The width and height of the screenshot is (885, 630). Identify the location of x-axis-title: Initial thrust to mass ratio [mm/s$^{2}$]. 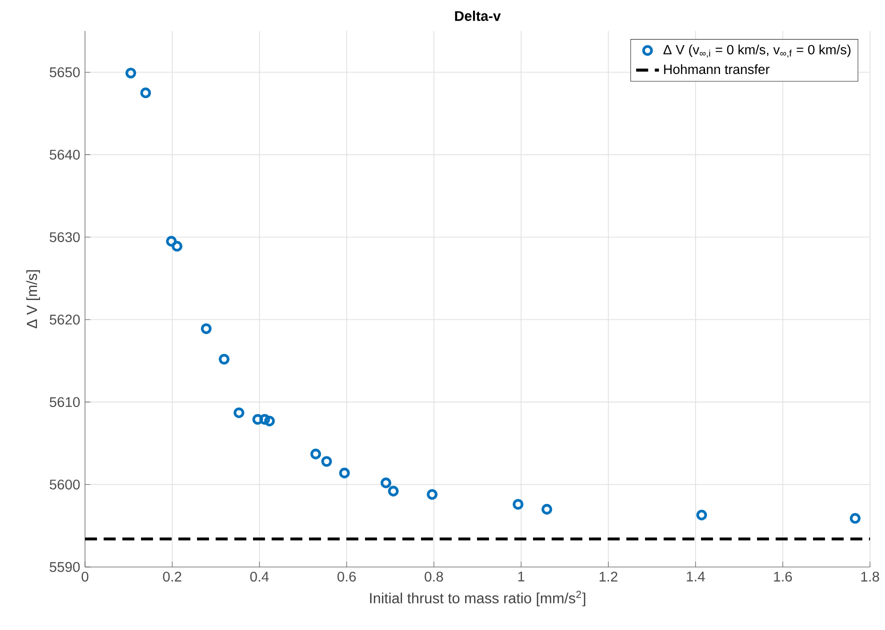
(478, 598).